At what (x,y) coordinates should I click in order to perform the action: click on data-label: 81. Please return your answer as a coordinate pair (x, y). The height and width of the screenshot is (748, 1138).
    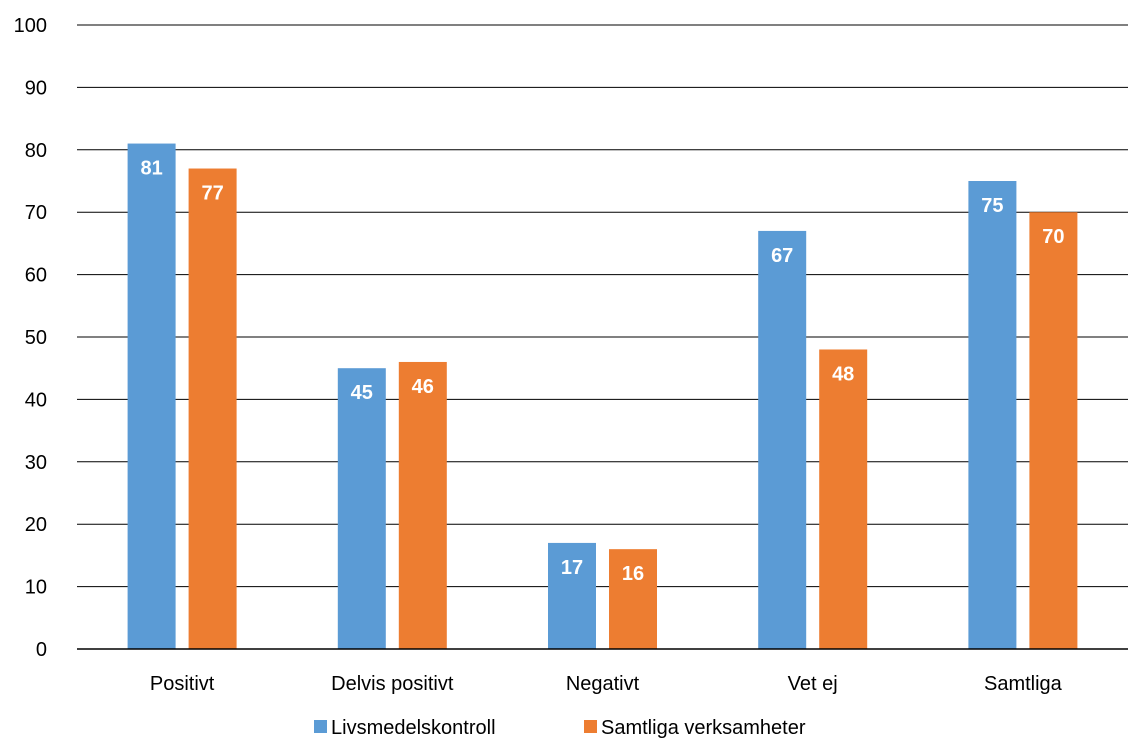
    Looking at the image, I should click on (151, 169).